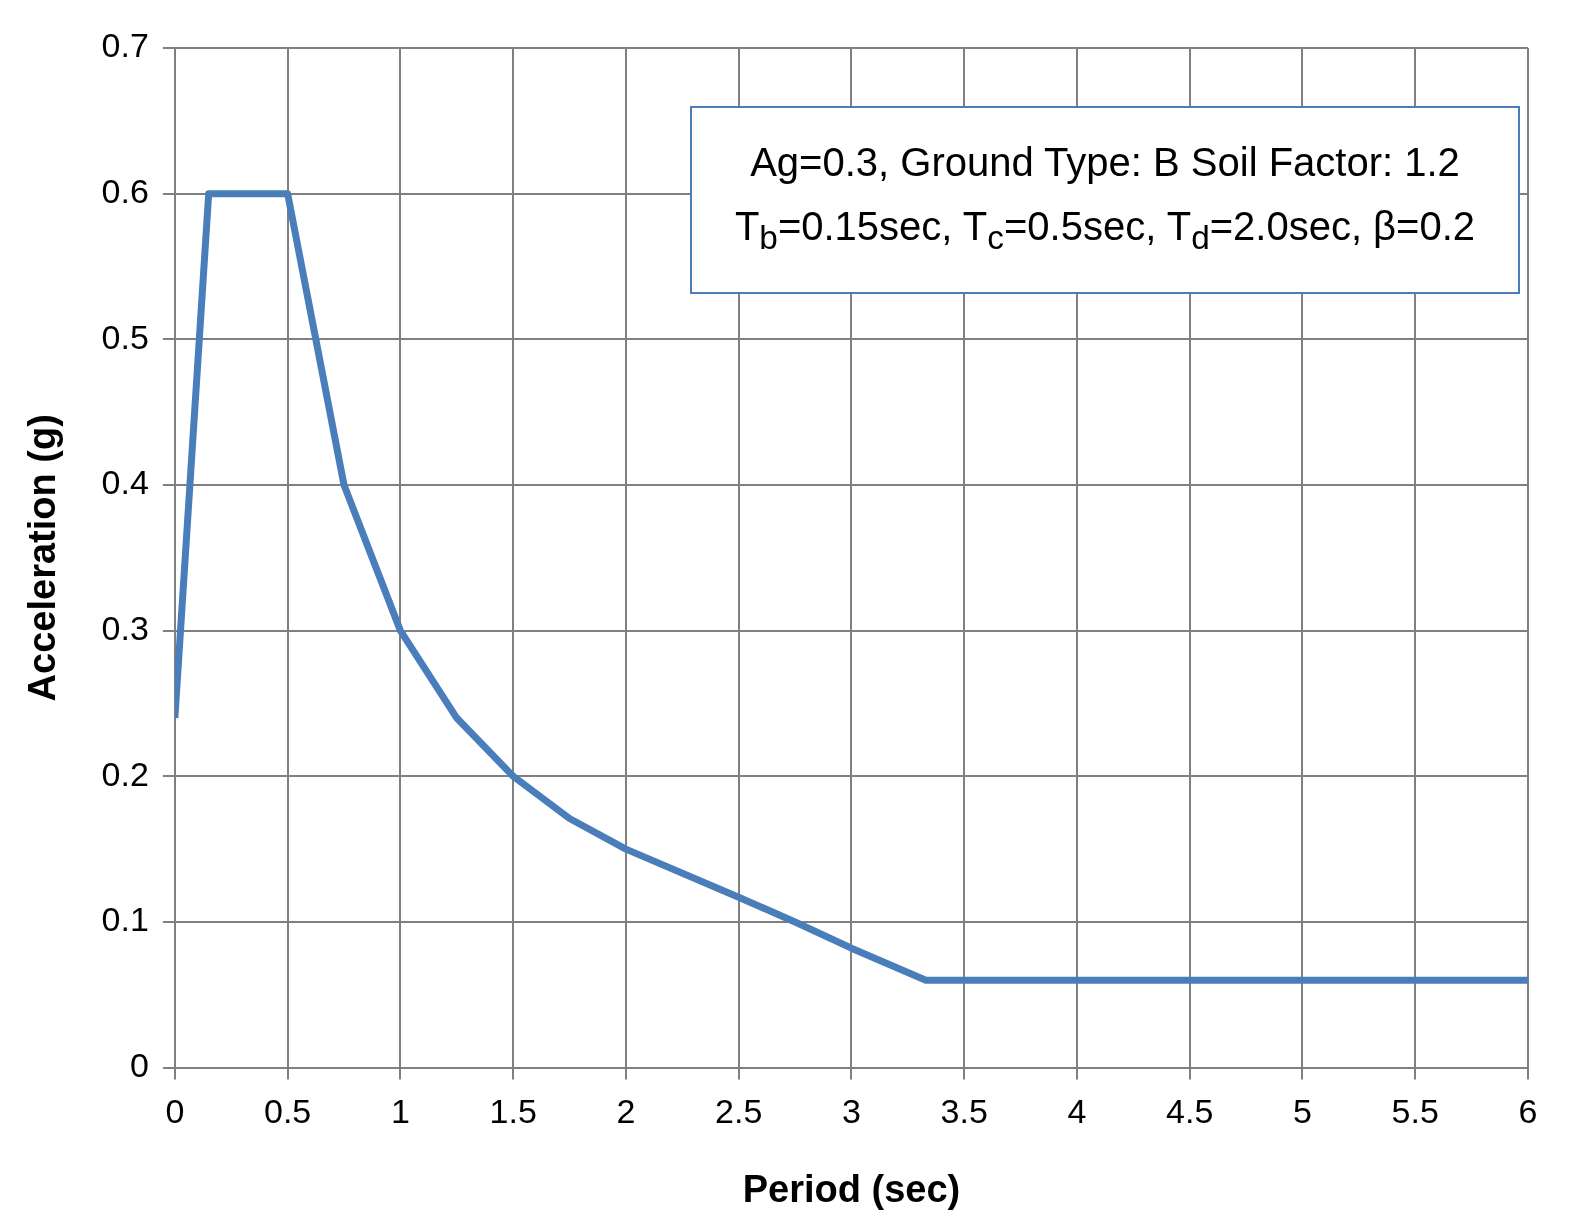 The height and width of the screenshot is (1232, 1585). What do you see at coordinates (125, 336) in the screenshot?
I see `y-tick-label: 0.5` at bounding box center [125, 336].